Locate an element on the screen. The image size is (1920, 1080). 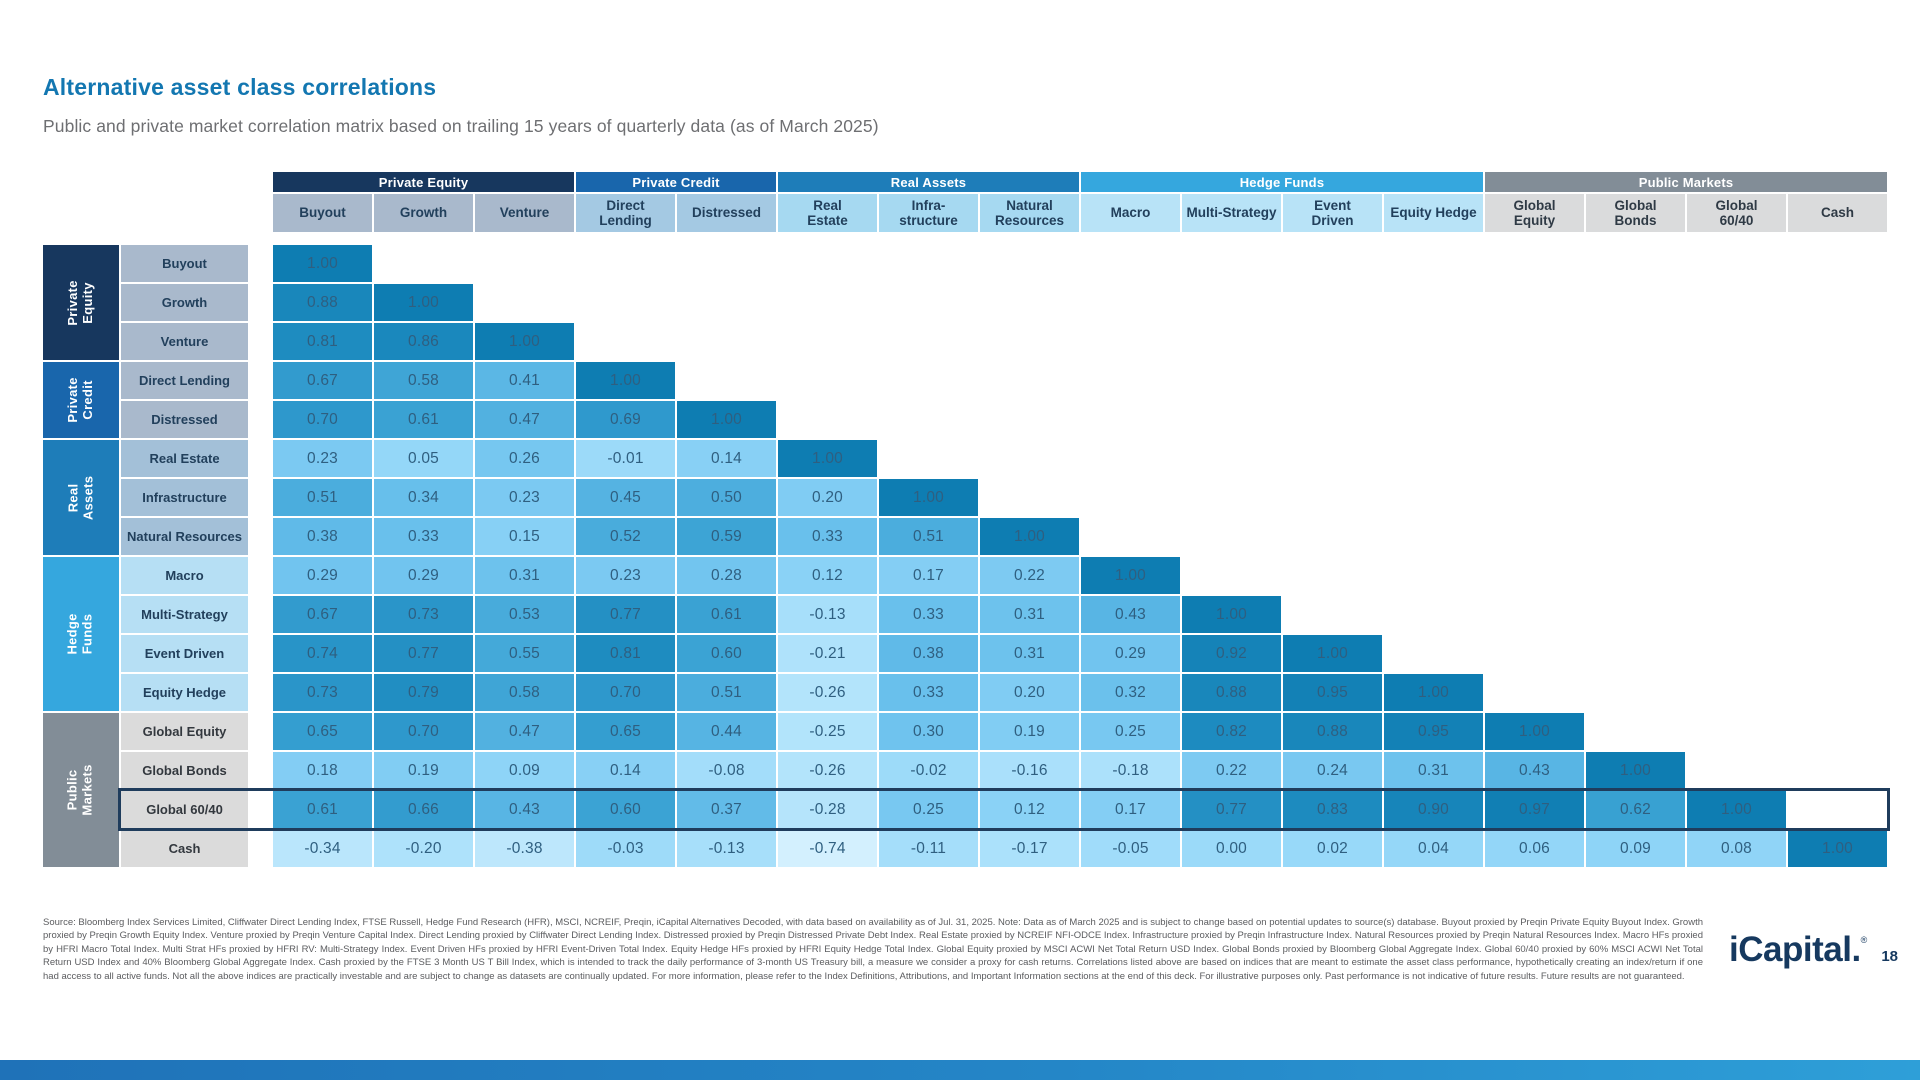
page-number: 18 is located at coordinates (1889, 956).